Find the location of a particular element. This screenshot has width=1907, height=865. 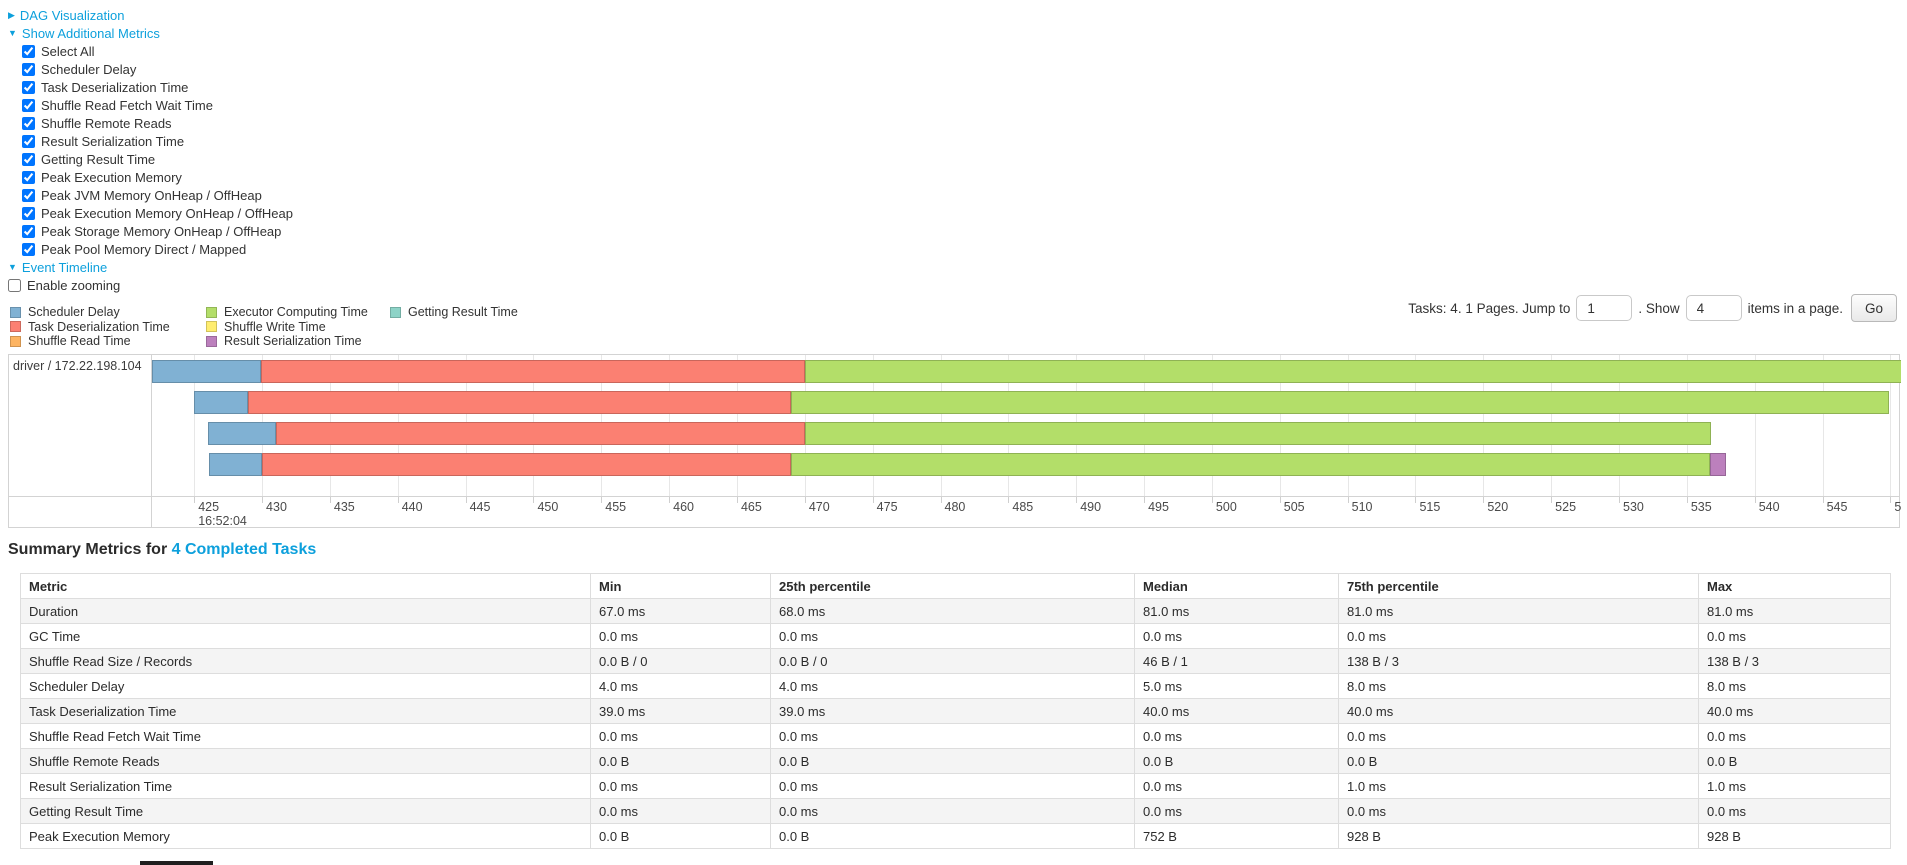

metric-checkbox-label: Peak Pool Memory Direct / Mapped is located at coordinates (144, 249).